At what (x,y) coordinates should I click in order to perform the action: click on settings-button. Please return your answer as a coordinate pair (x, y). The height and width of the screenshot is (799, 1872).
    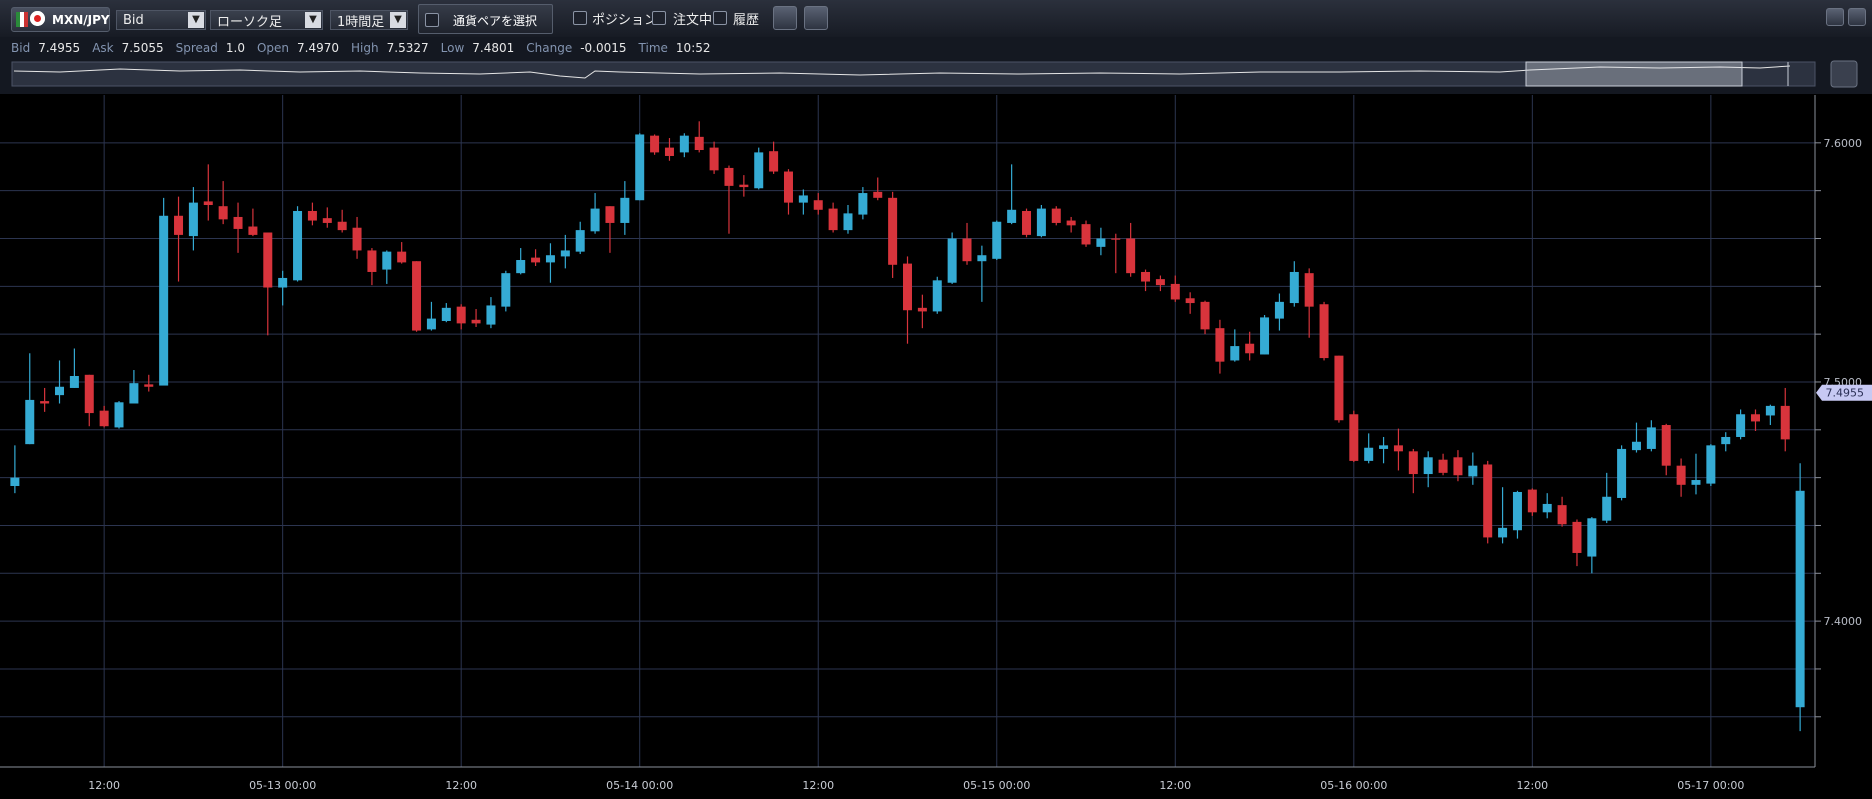
    Looking at the image, I should click on (1835, 17).